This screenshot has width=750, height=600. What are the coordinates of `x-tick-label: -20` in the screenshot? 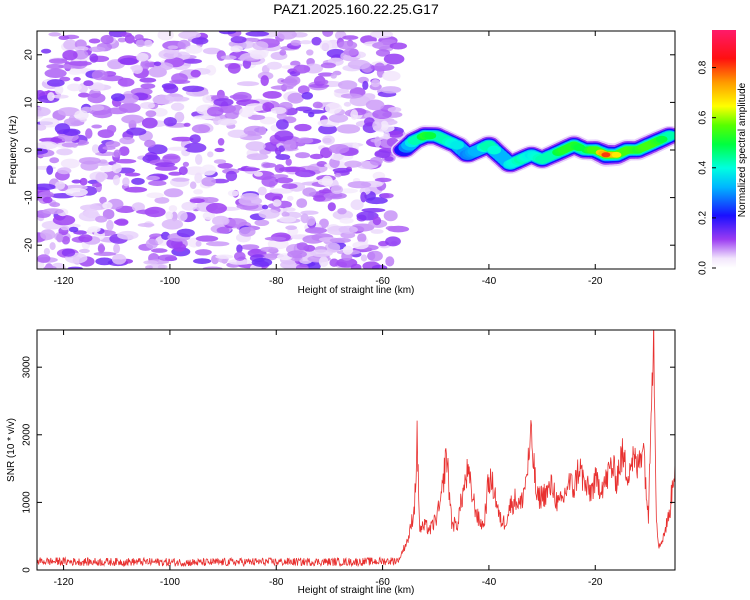 It's located at (595, 582).